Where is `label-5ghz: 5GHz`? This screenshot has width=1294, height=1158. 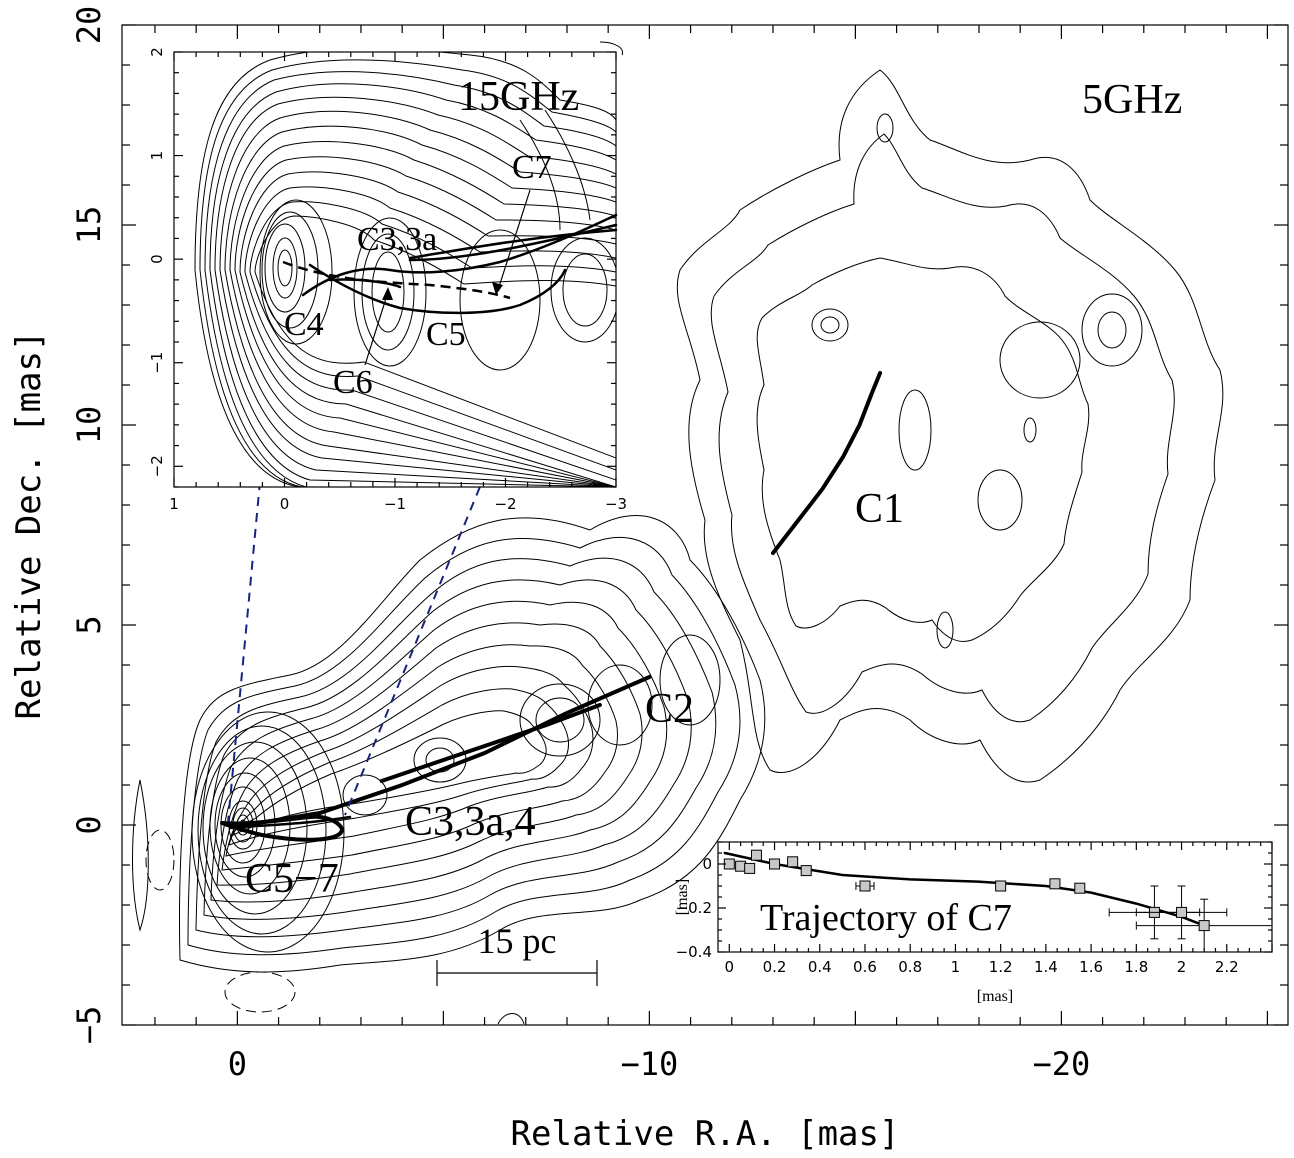
label-5ghz: 5GHz is located at coordinates (1132, 100).